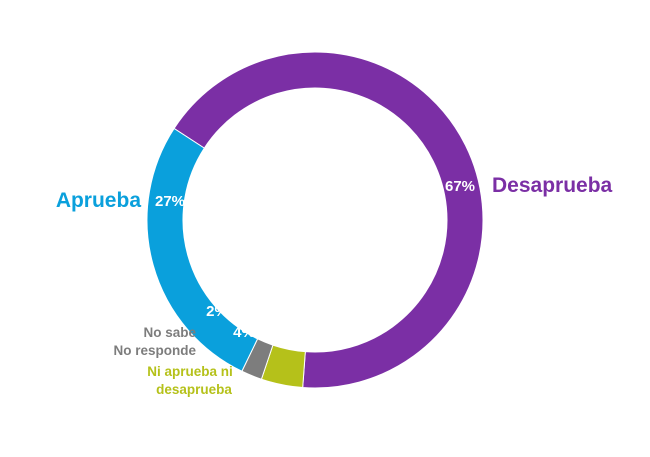  Describe the element at coordinates (217, 311) in the screenshot. I see `pct-label-no-sabe: 2%` at that location.